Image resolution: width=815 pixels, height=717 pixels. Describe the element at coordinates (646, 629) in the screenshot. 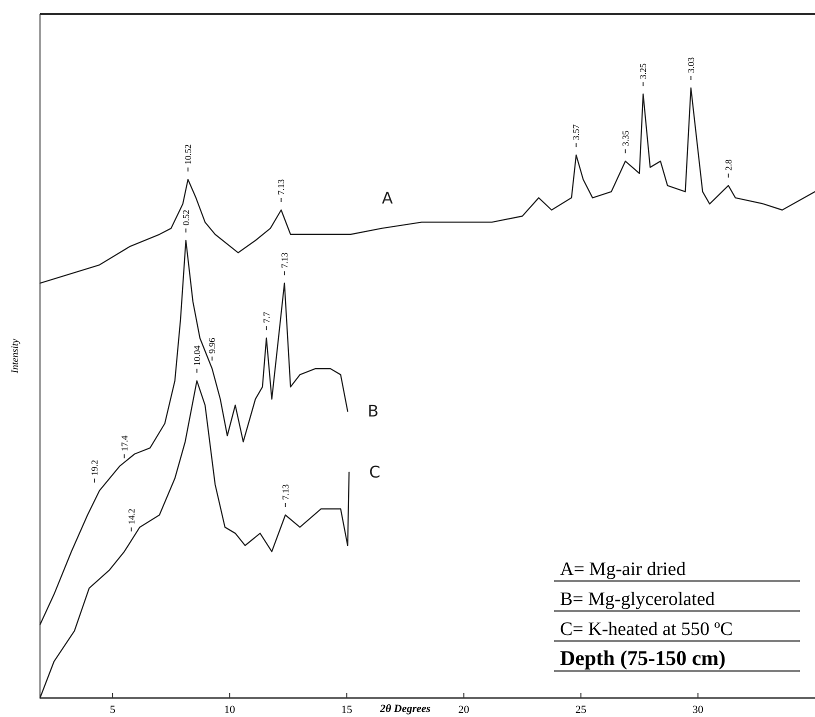

I see `annotation: C= K-heated at 550 ºC` at that location.